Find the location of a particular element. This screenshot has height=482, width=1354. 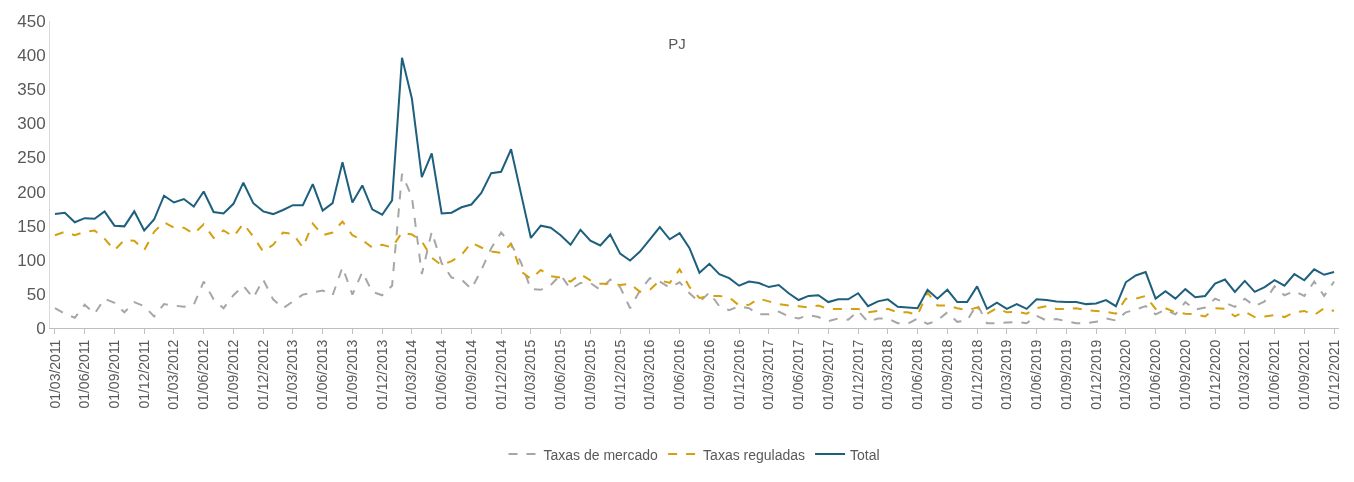

x-tick-label: 01/09/2014 is located at coordinates (470, 374).